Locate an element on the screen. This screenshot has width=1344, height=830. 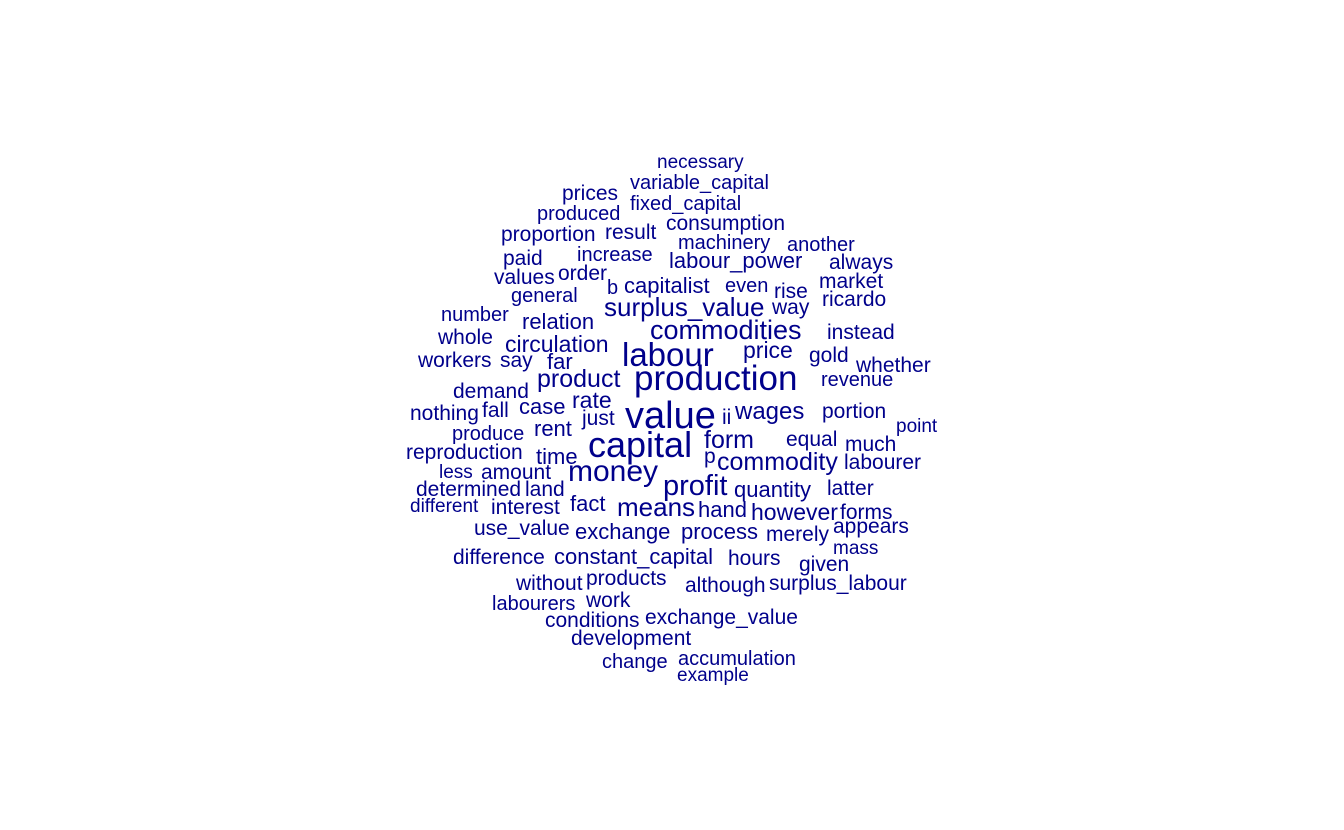
word-conditions: conditions is located at coordinates (592, 620).